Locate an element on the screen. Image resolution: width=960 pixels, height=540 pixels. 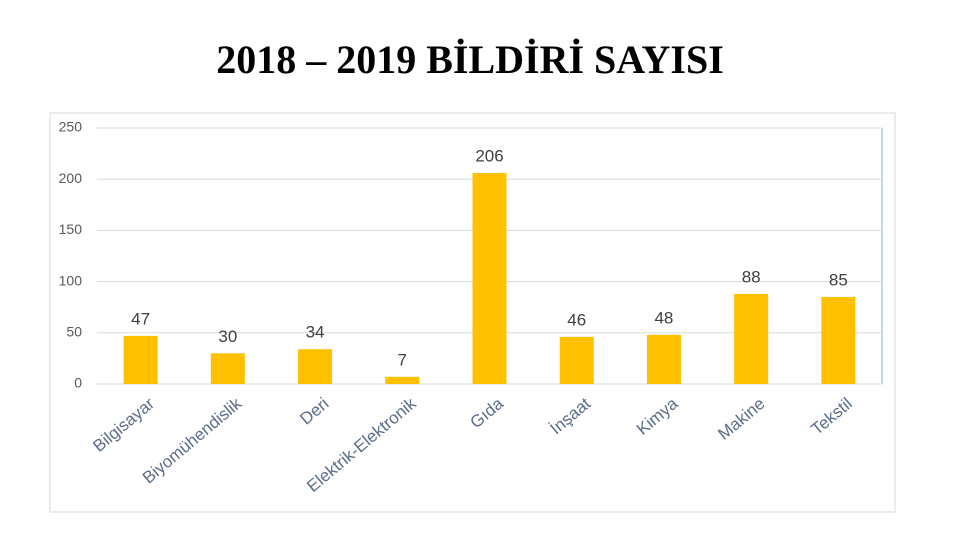
data-label: 88 is located at coordinates (751, 276).